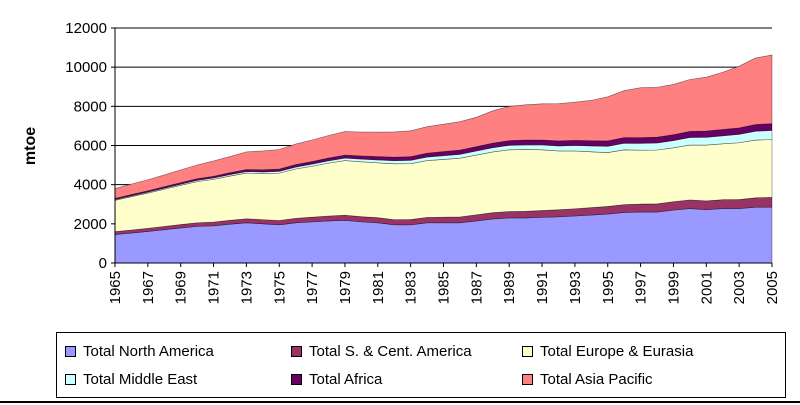 The width and height of the screenshot is (800, 405). What do you see at coordinates (115, 287) in the screenshot?
I see `x-tick-label: 1965` at bounding box center [115, 287].